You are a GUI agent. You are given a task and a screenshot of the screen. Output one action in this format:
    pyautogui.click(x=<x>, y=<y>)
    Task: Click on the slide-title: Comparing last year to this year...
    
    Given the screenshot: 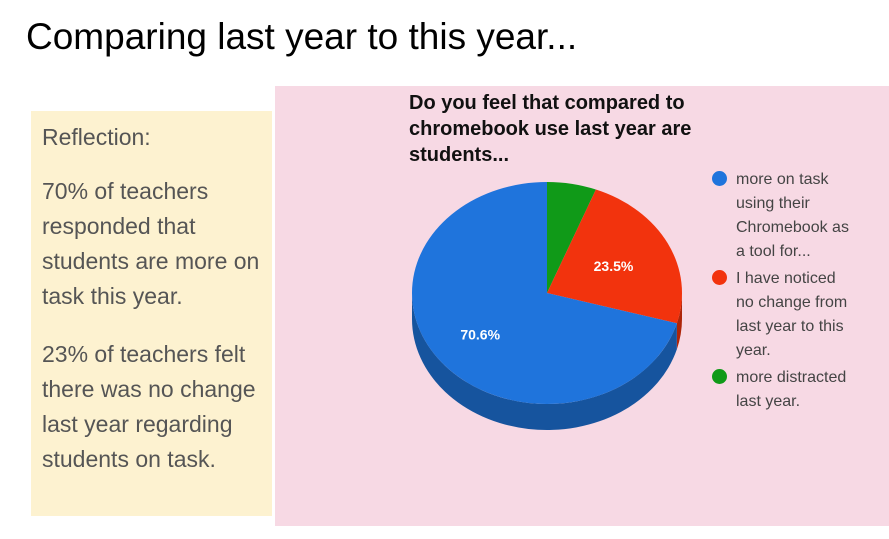 What is the action you would take?
    pyautogui.click(x=302, y=36)
    